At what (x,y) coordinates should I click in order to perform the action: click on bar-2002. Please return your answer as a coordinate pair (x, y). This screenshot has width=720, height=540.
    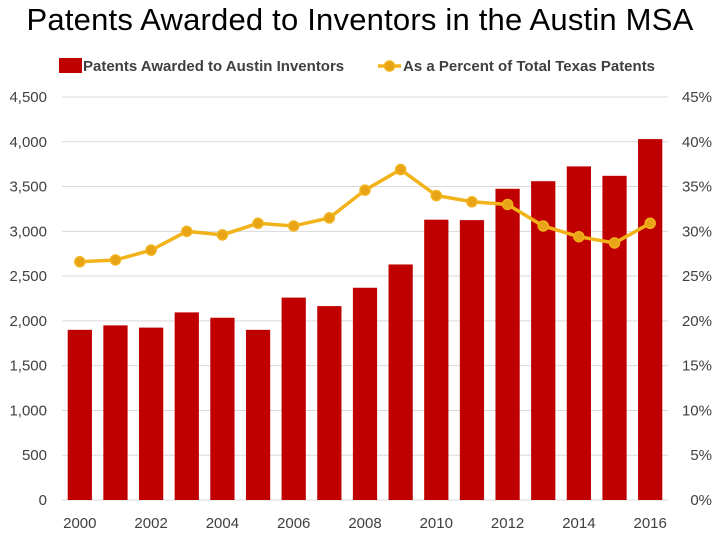
    Looking at the image, I should click on (151, 413).